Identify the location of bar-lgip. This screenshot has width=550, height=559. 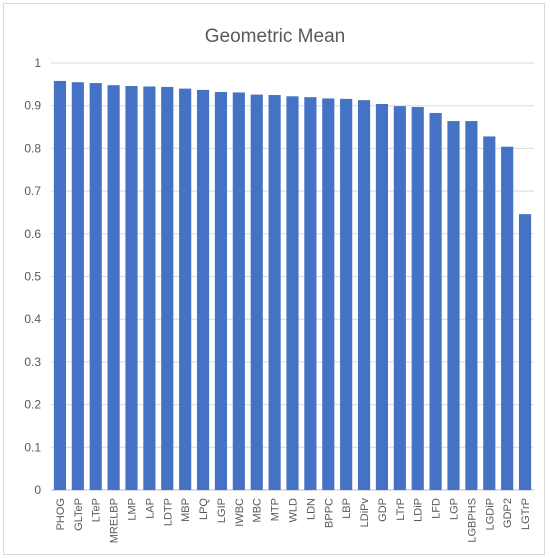
(221, 291).